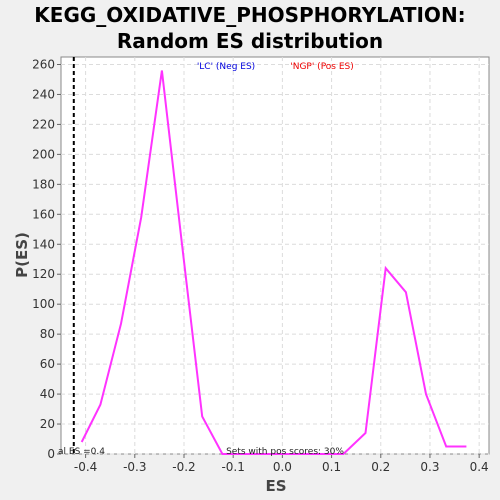  I want to click on chart-title-line-1: KEGG_OXIDATIVE_PHOSPHORYLATION:, so click(250, 15).